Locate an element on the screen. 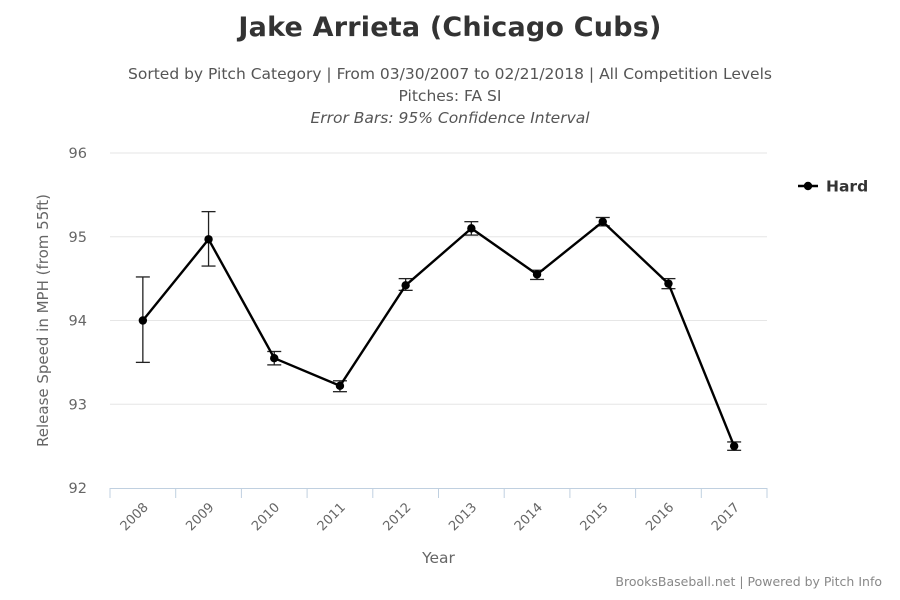 This screenshot has width=900, height=600. y-tick-label: 93 is located at coordinates (78, 405).